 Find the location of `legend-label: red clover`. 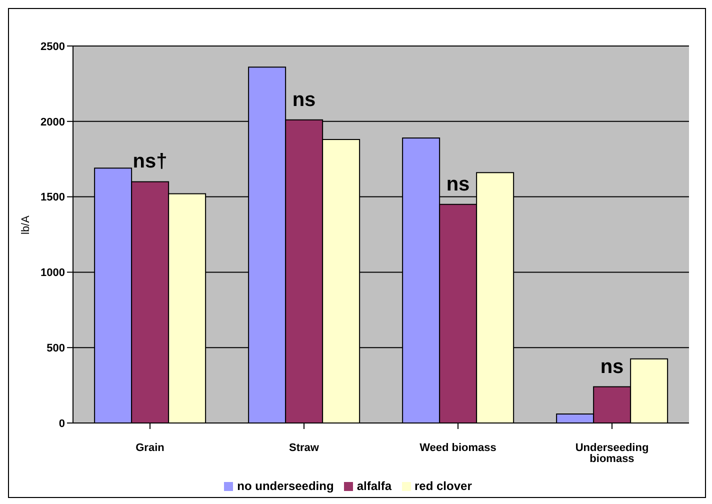

legend-label: red clover is located at coordinates (443, 486).